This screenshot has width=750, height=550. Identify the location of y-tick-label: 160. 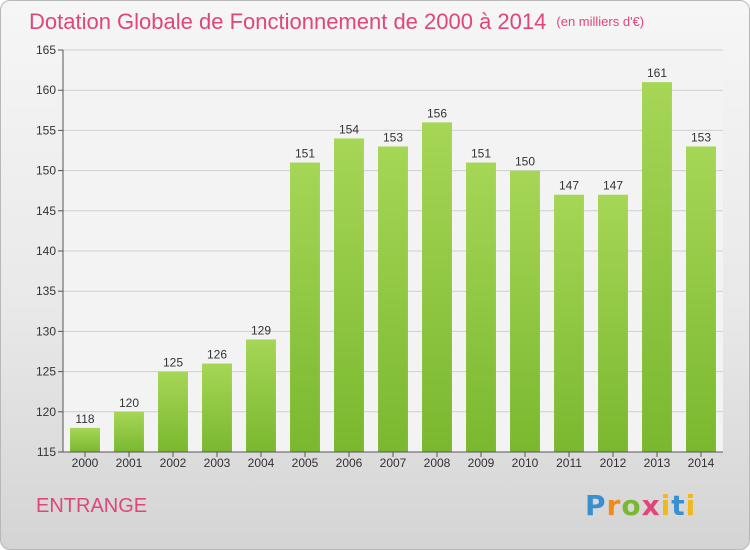
(46, 90).